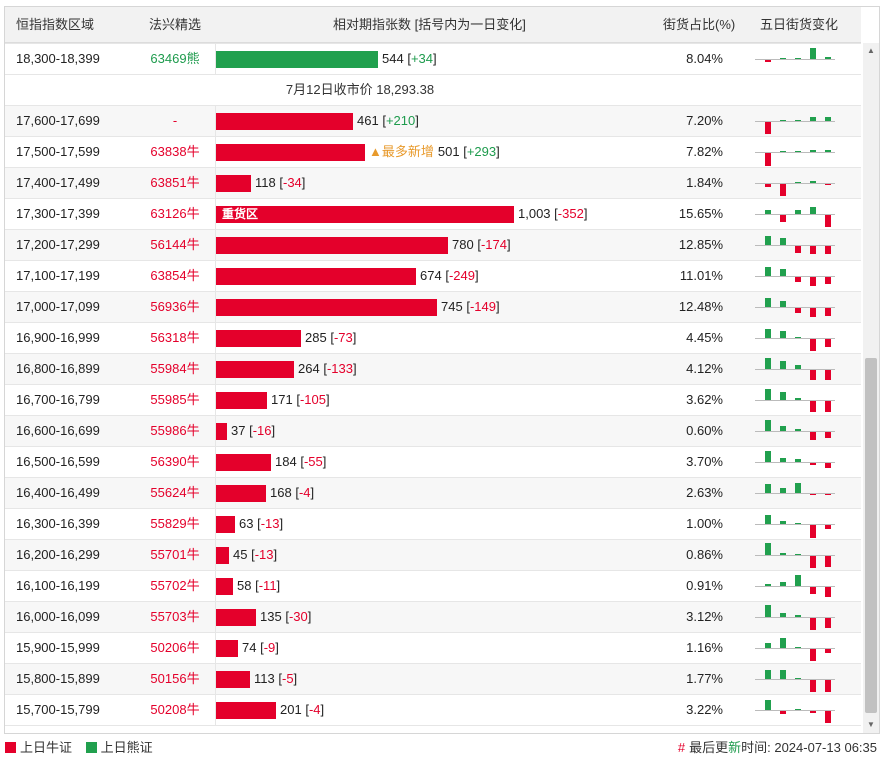 This screenshot has height=770, width=887. Describe the element at coordinates (309, 368) in the screenshot. I see `contracts-value: 264` at that location.